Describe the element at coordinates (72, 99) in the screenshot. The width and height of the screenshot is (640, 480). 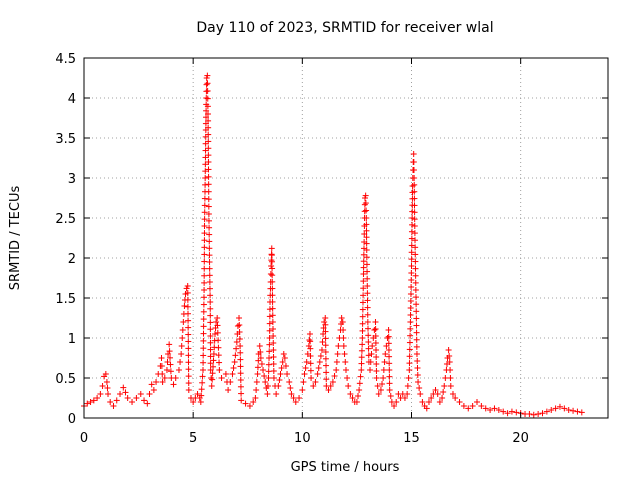
I see `y-tick-label: 4` at that location.